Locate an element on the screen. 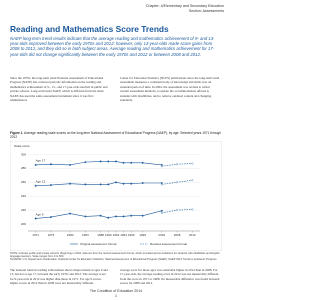 Image resolution: width=320 pixels, height=300 pixels. legend-label: Original assessment format is located at coordinates (98, 244).